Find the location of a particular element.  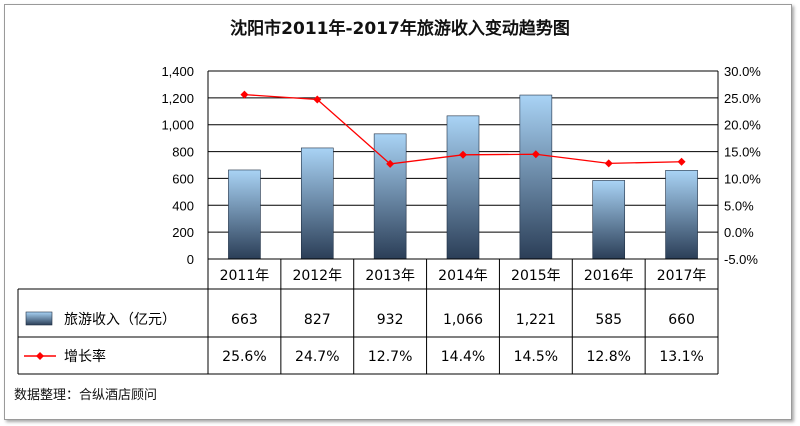

x-tick-label: 2017年 is located at coordinates (682, 276).